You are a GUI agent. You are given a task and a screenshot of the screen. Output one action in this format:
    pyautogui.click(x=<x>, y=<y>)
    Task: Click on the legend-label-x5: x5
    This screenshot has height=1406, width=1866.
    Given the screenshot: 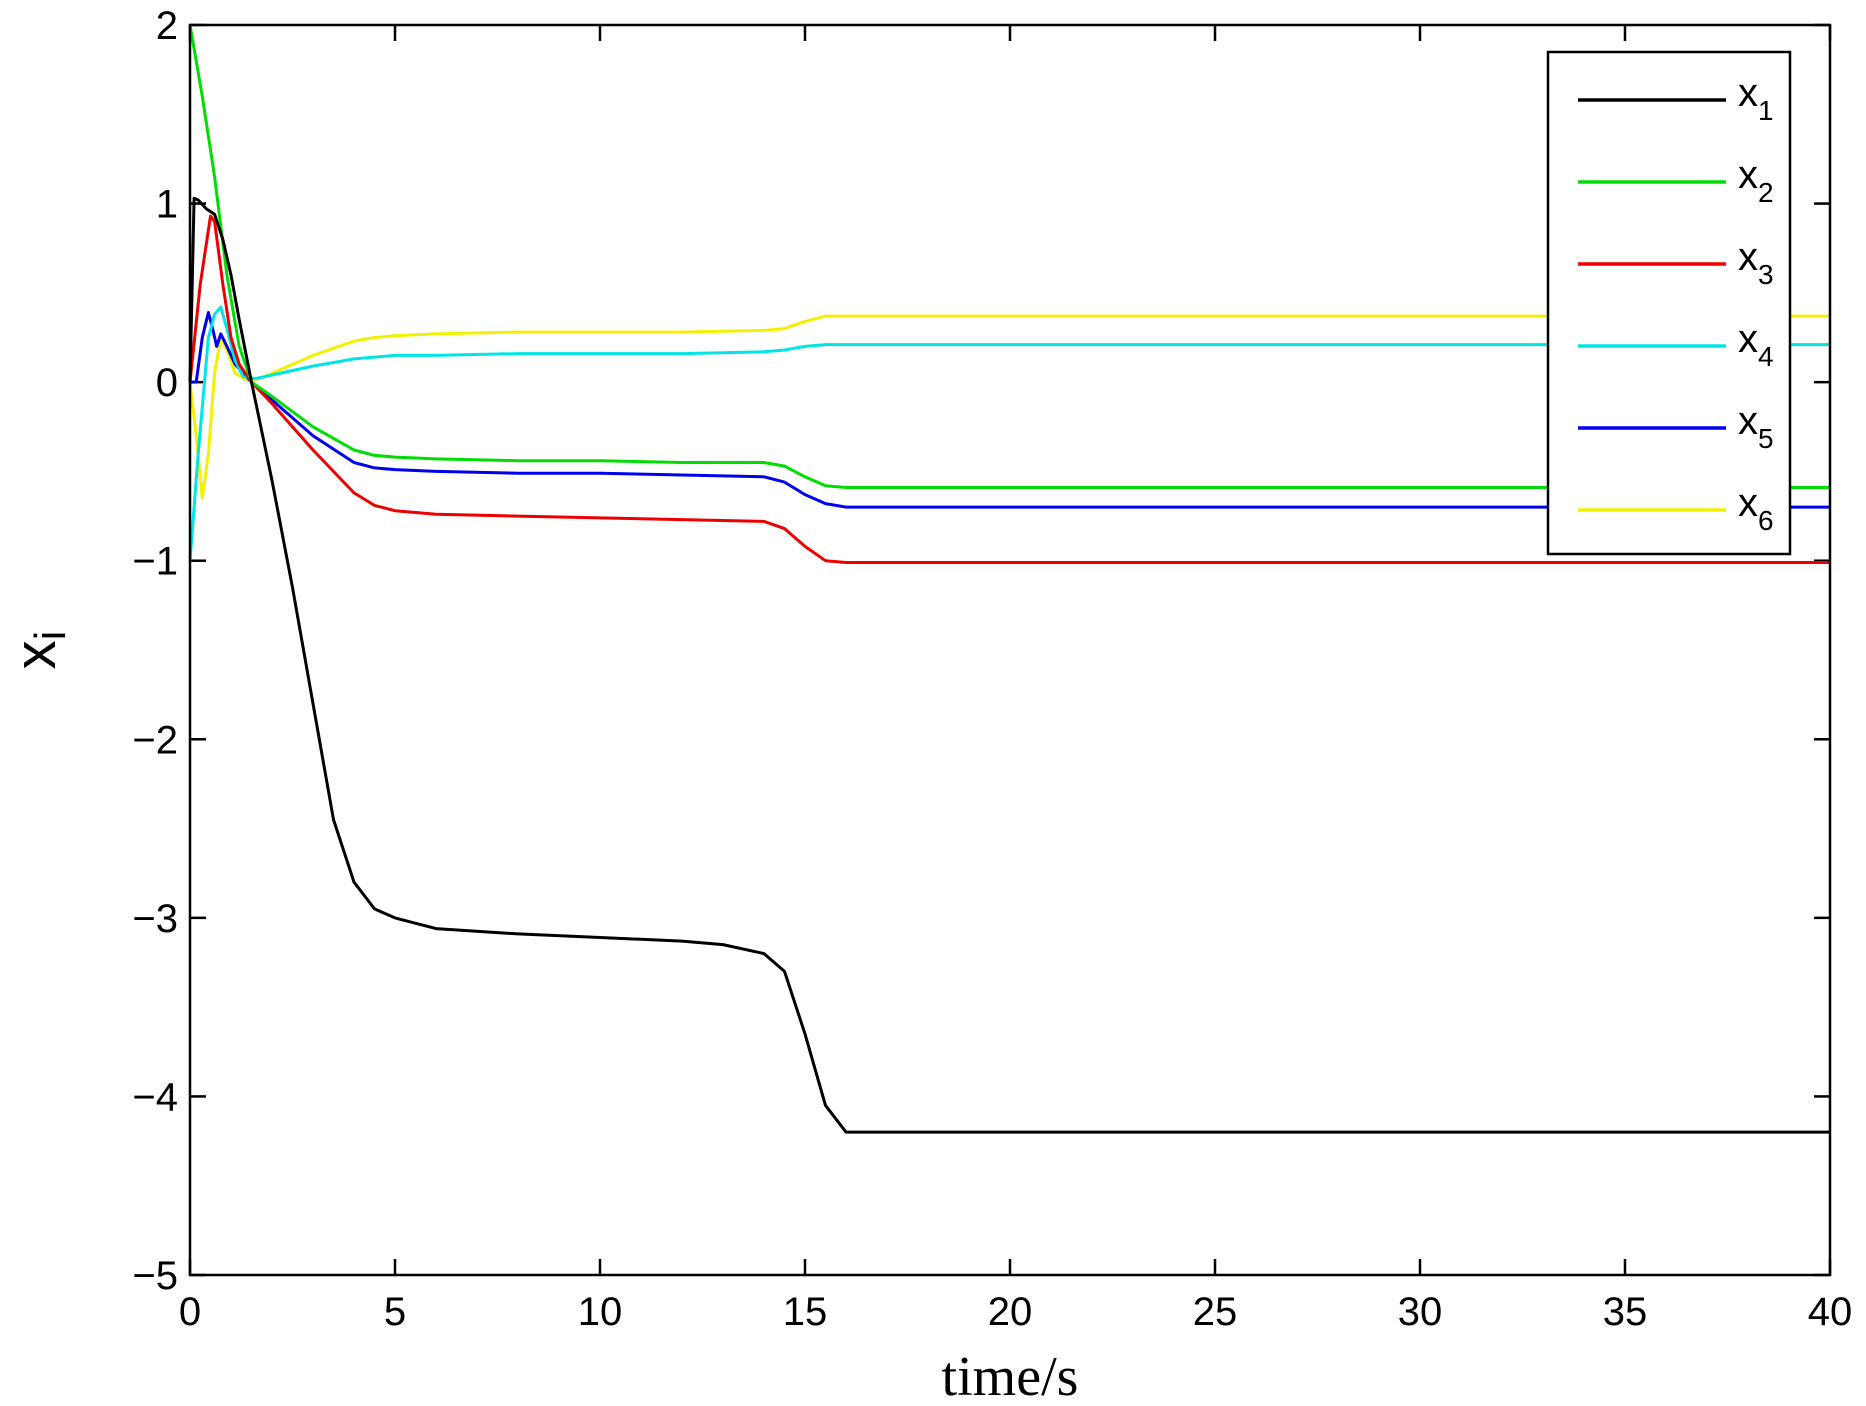 What is the action you would take?
    pyautogui.click(x=1756, y=426)
    